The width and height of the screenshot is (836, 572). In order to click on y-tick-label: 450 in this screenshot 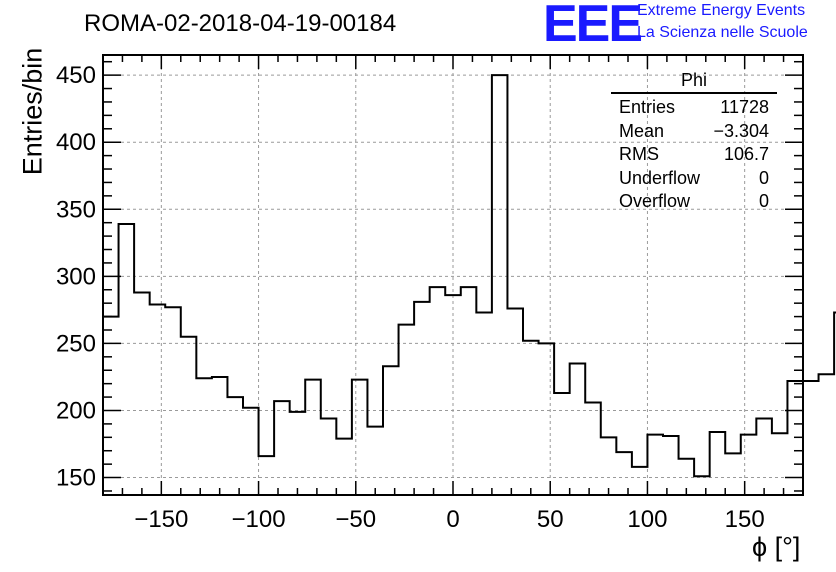, I will do `click(76, 75)`.